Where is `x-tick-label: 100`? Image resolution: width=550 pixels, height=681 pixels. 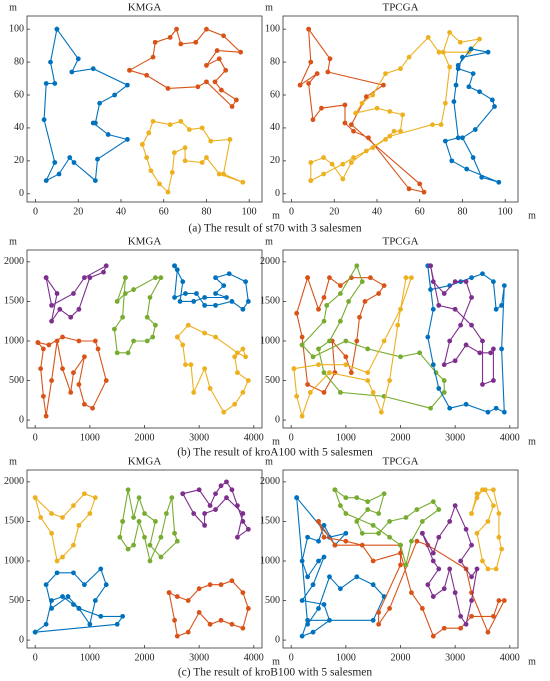 x-tick-label: 100 is located at coordinates (505, 211).